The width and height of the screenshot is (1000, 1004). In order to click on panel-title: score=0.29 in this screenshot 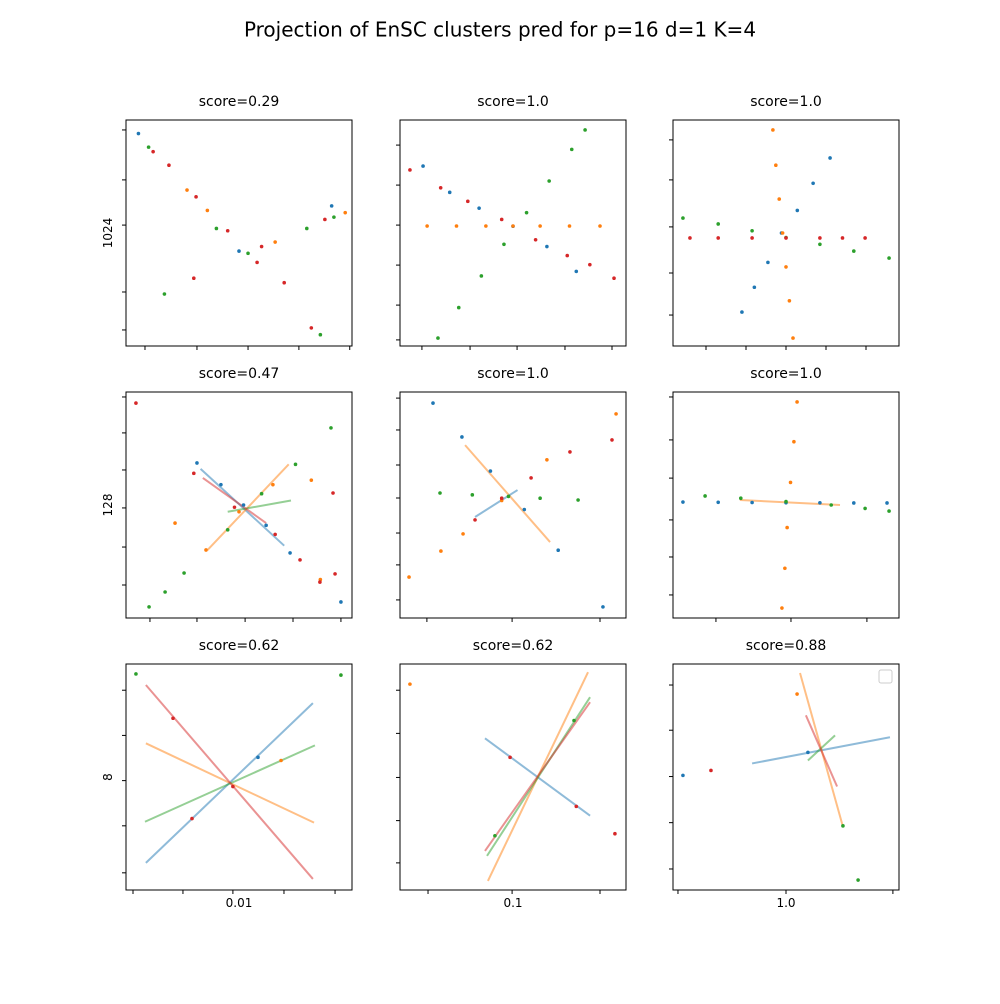, I will do `click(239, 102)`.